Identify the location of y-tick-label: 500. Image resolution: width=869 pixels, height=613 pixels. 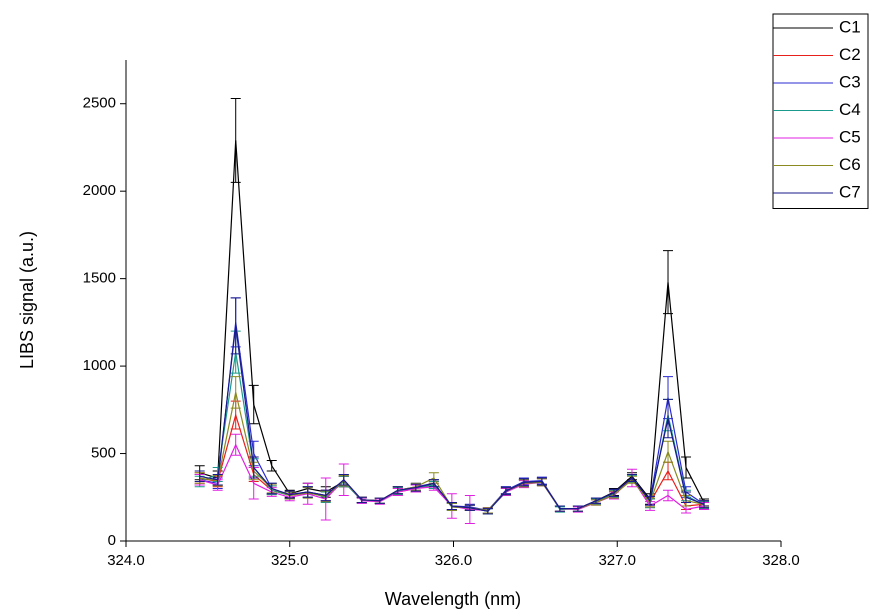
(103, 453).